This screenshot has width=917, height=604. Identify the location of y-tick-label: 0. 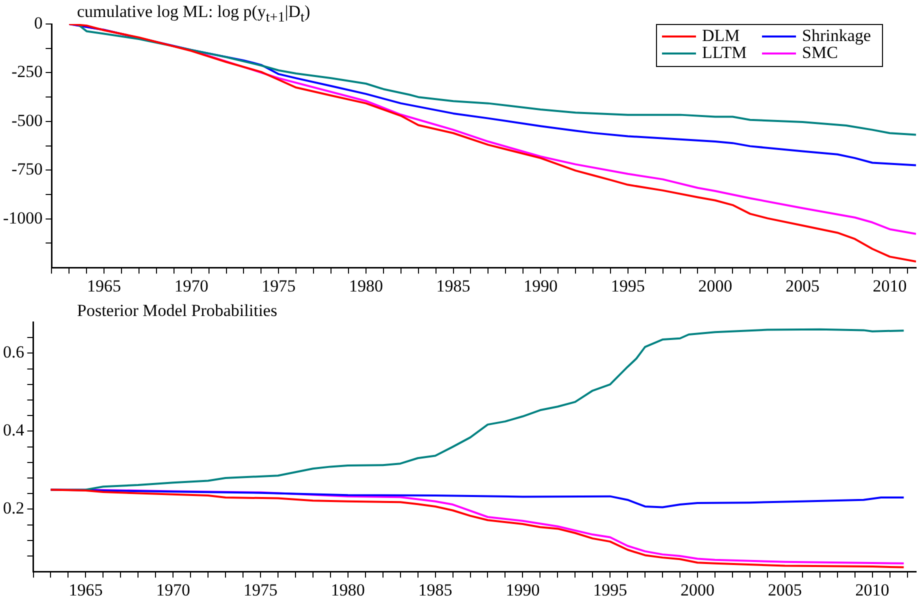
(38, 22).